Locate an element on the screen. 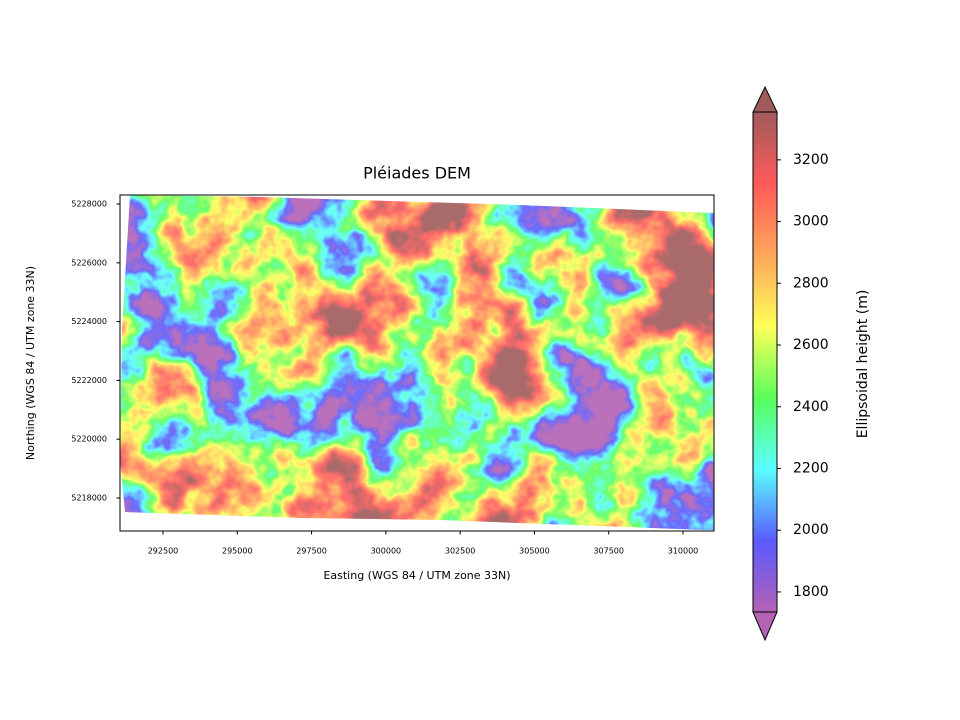  colorbar-tick-label: 1800 is located at coordinates (811, 592).